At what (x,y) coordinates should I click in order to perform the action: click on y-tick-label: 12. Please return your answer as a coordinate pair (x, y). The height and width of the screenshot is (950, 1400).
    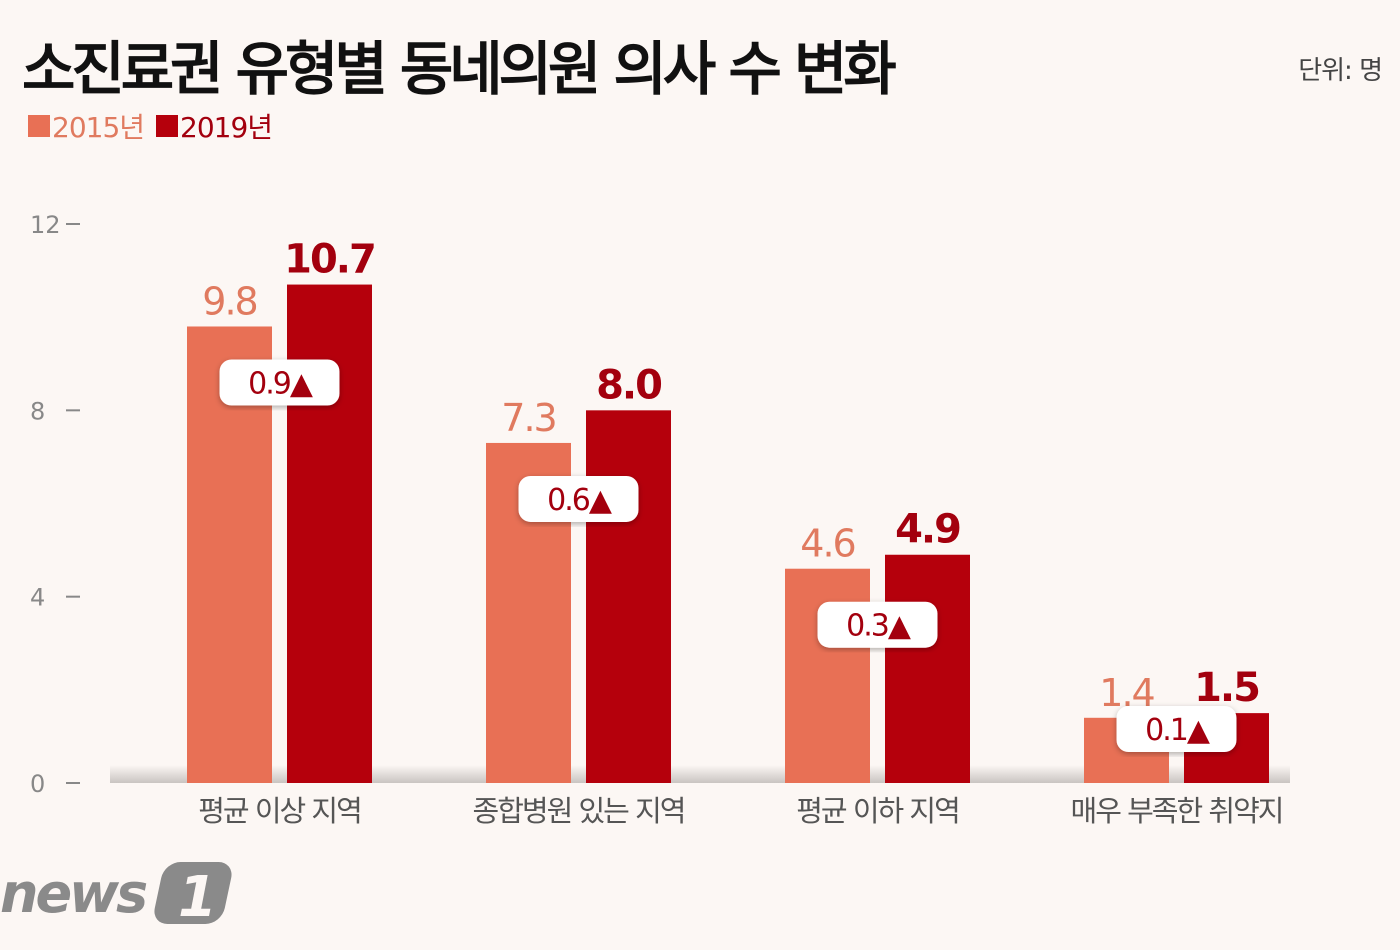
    Looking at the image, I should click on (45, 225).